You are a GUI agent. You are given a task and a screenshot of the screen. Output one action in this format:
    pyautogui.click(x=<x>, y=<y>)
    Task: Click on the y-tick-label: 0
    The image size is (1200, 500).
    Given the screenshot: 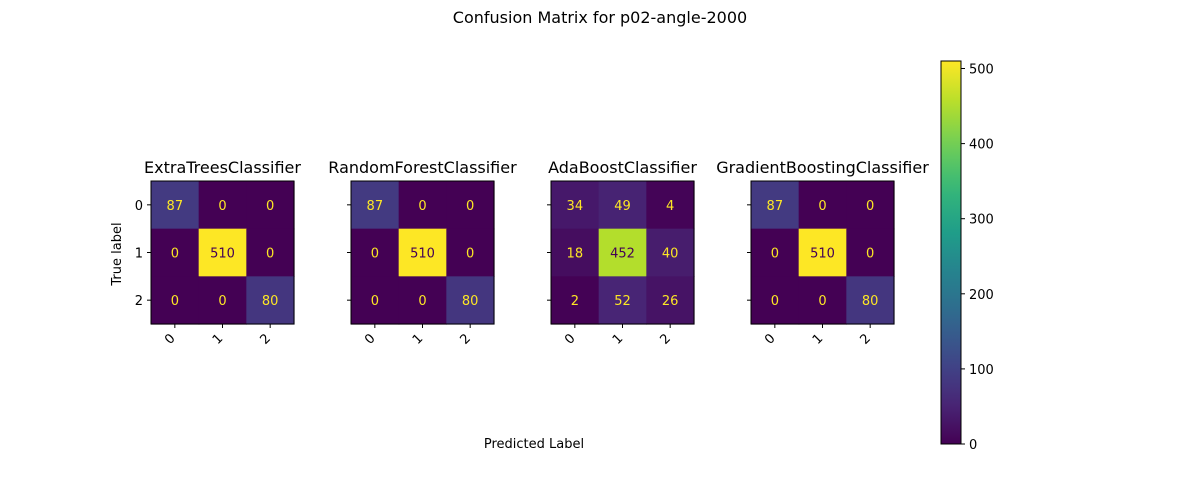 What is the action you would take?
    pyautogui.click(x=139, y=206)
    